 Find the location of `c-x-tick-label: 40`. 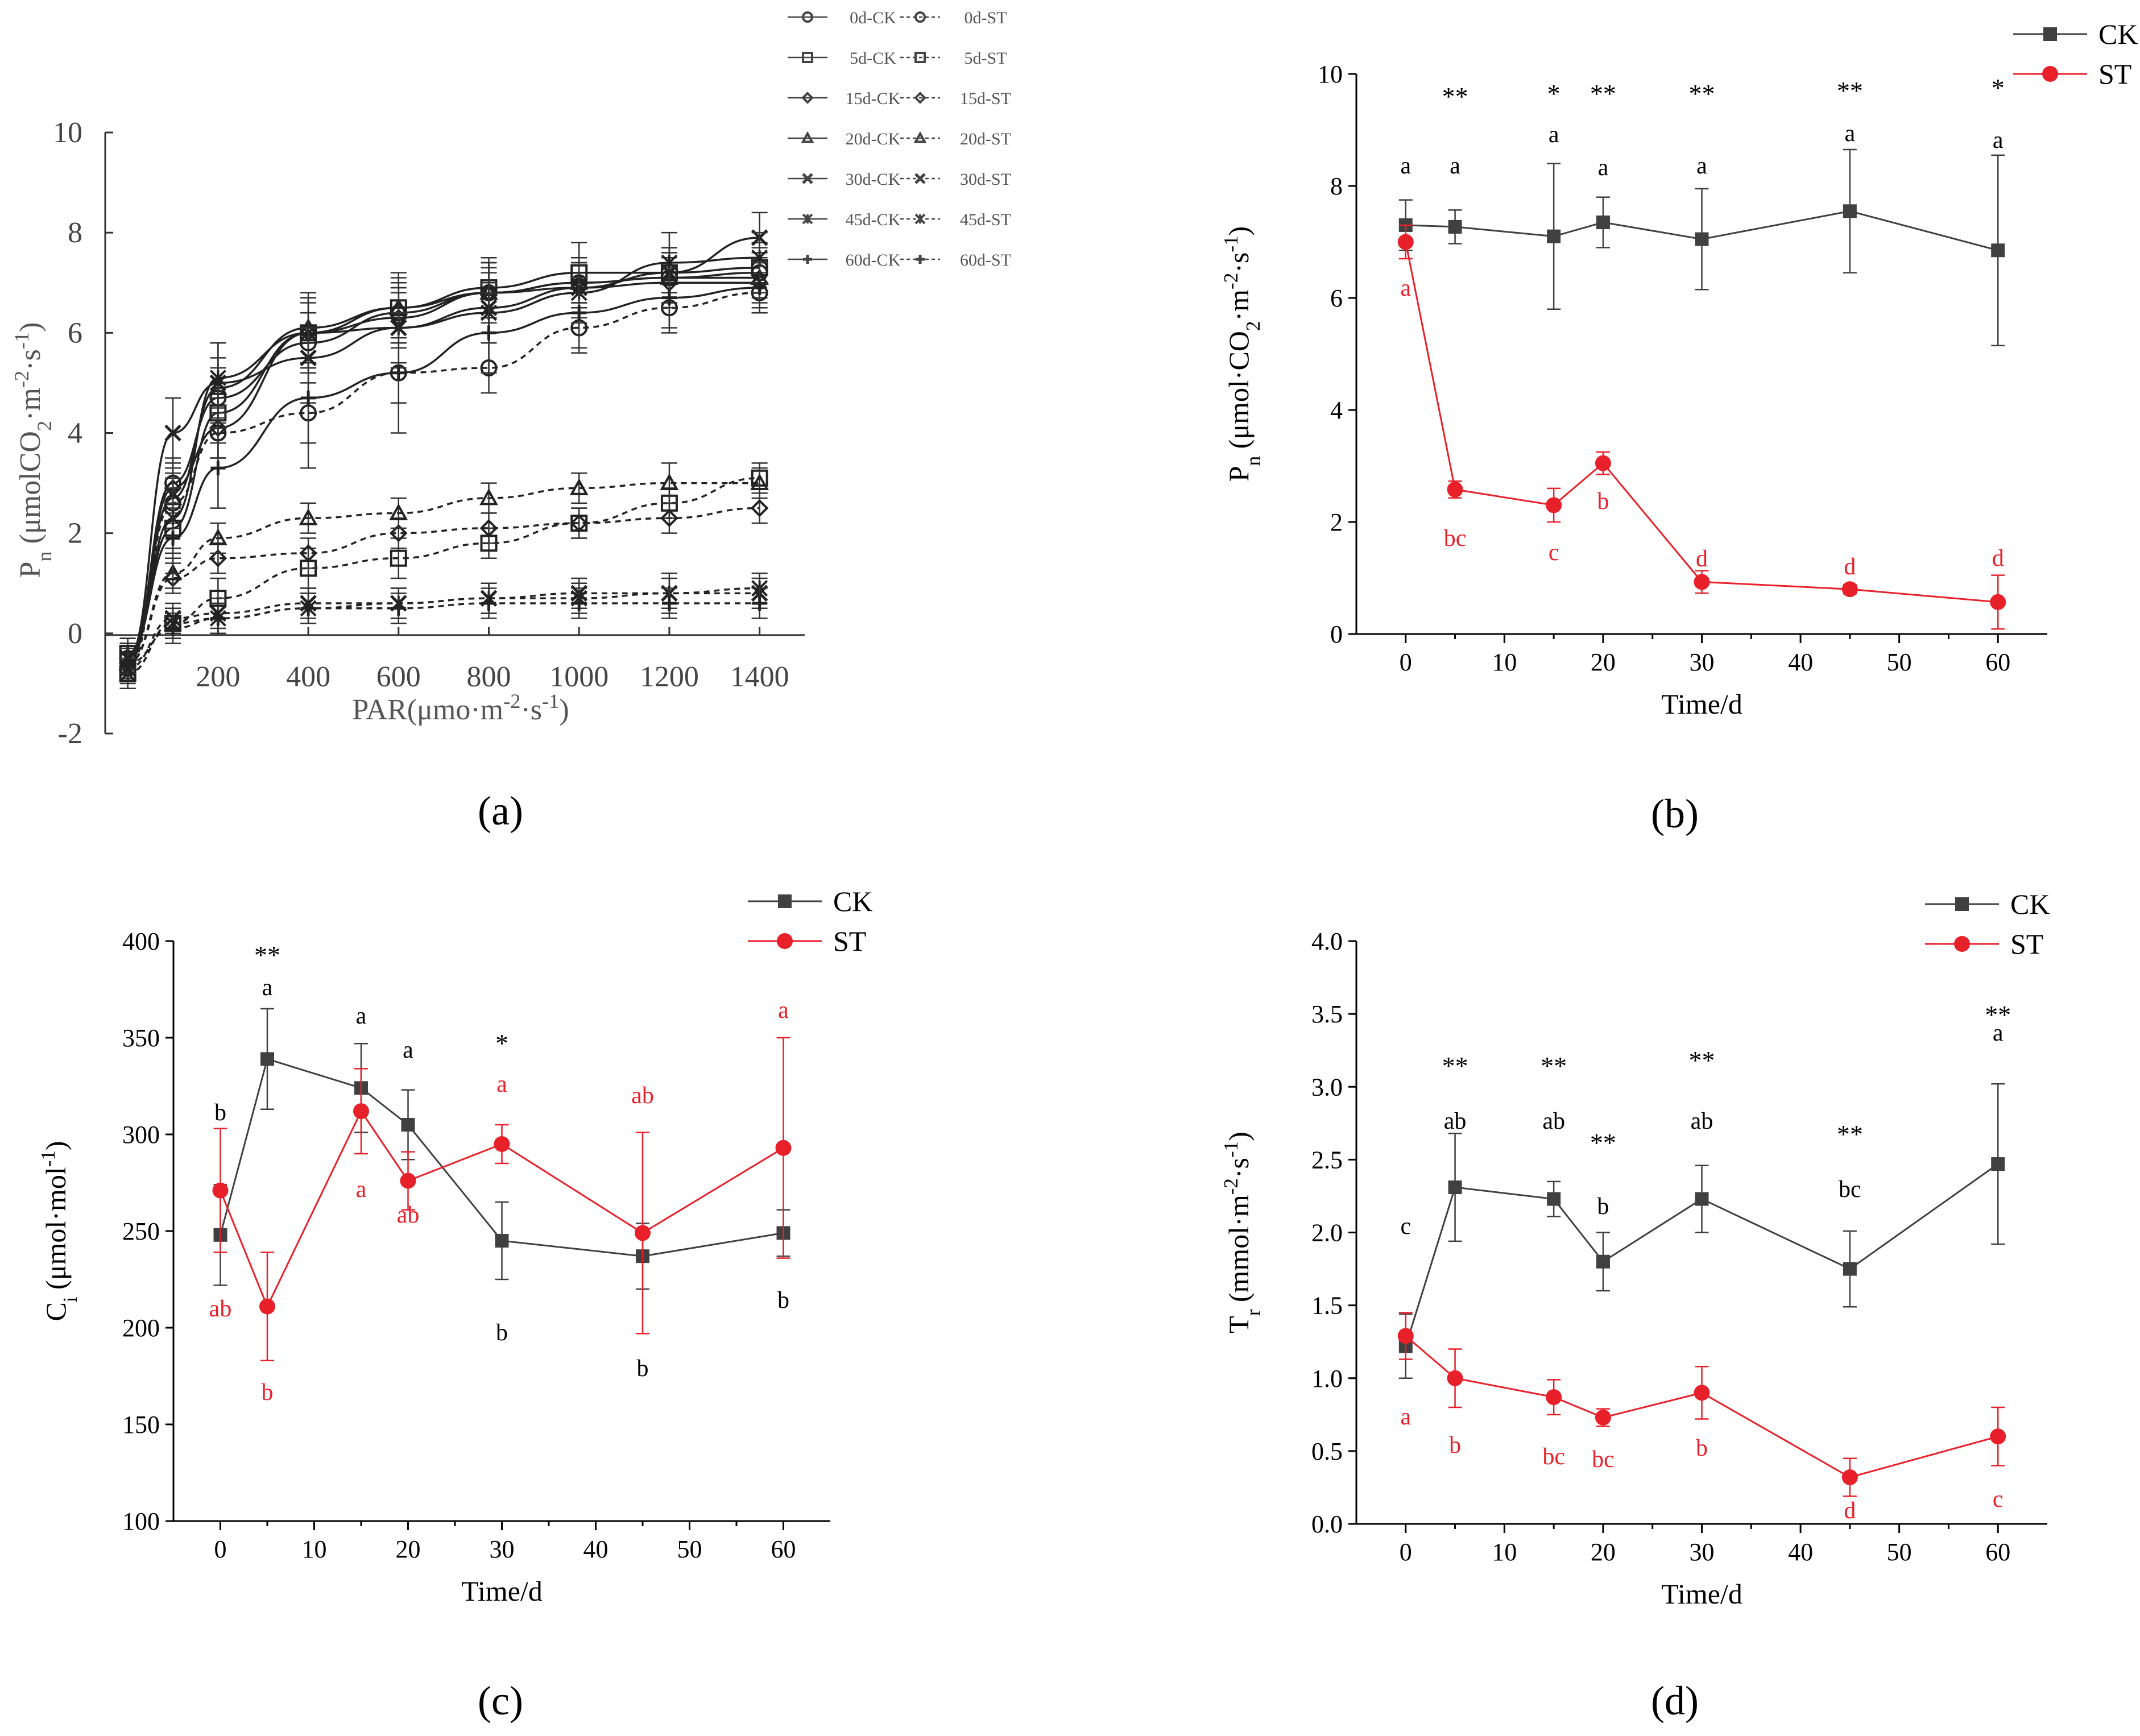

c-x-tick-label: 40 is located at coordinates (596, 1549).